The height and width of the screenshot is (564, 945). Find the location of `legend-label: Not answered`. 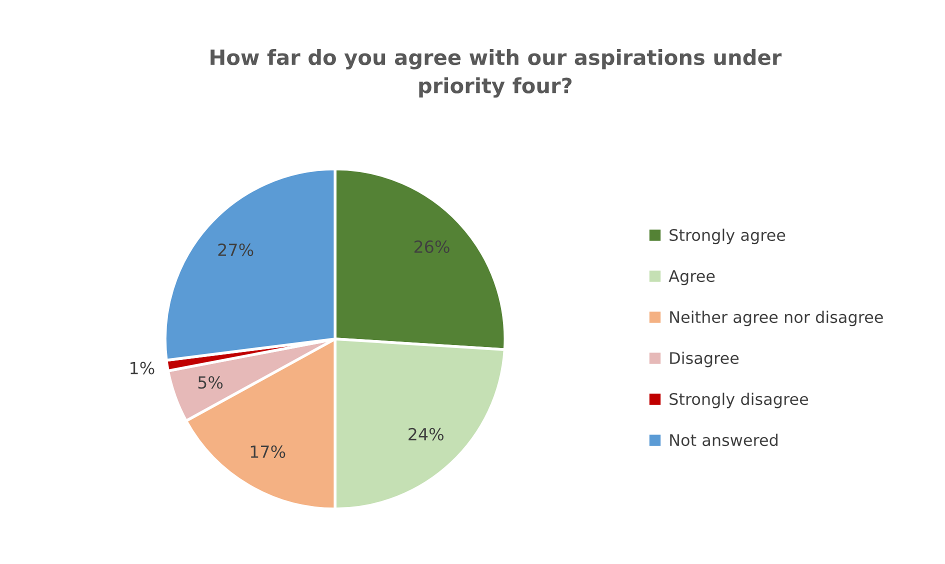

legend-label: Not answered is located at coordinates (724, 440).